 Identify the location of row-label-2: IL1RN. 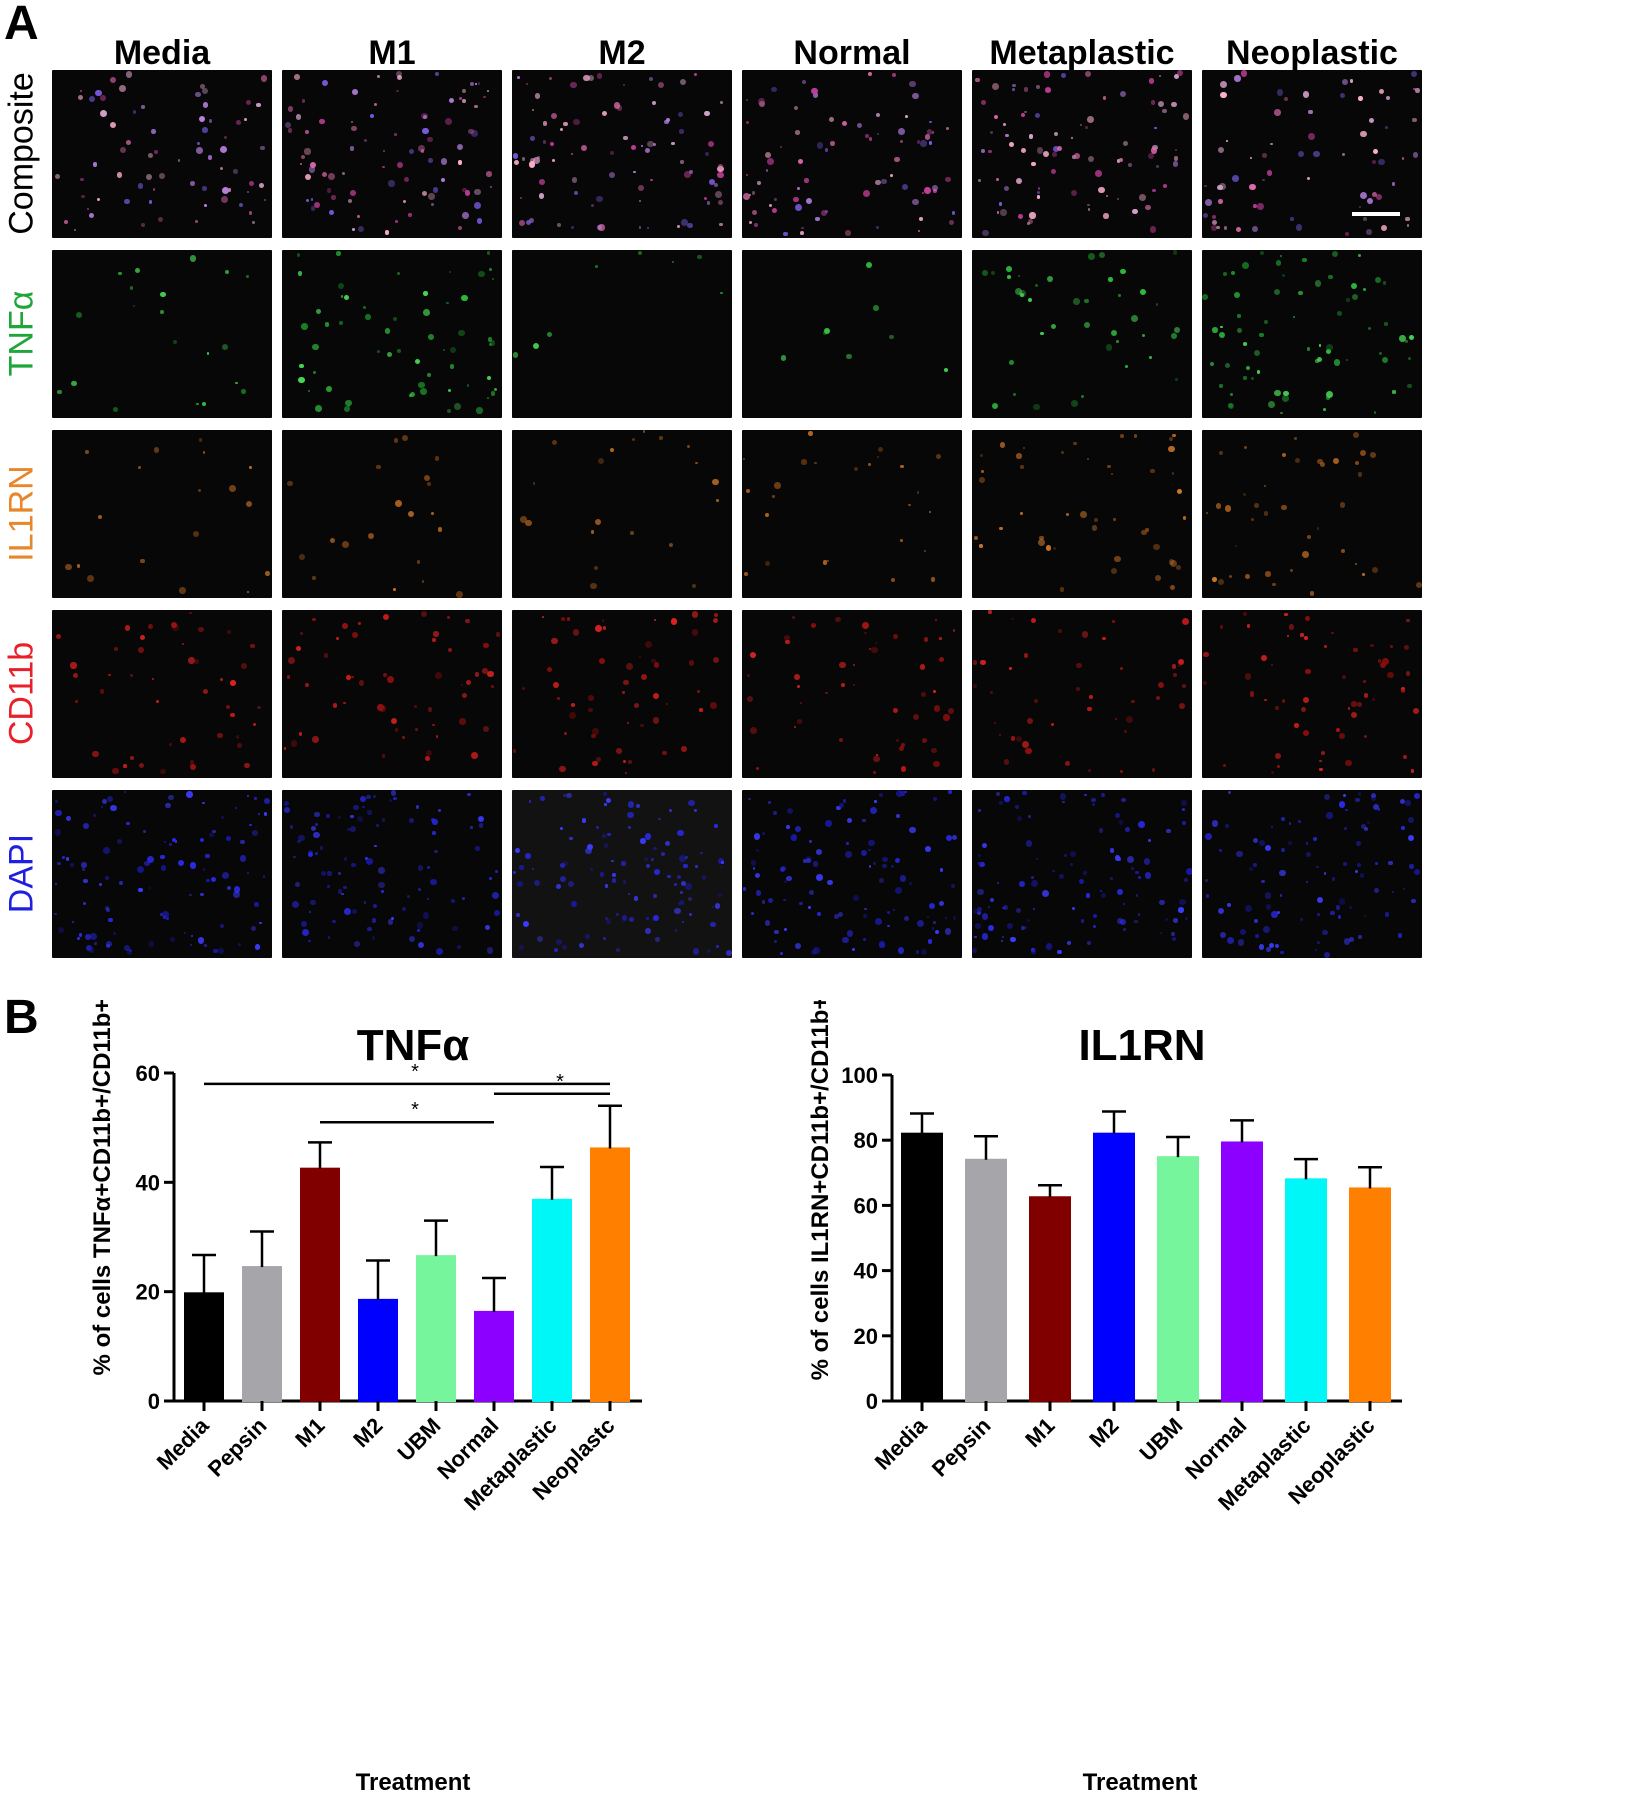
(21, 513).